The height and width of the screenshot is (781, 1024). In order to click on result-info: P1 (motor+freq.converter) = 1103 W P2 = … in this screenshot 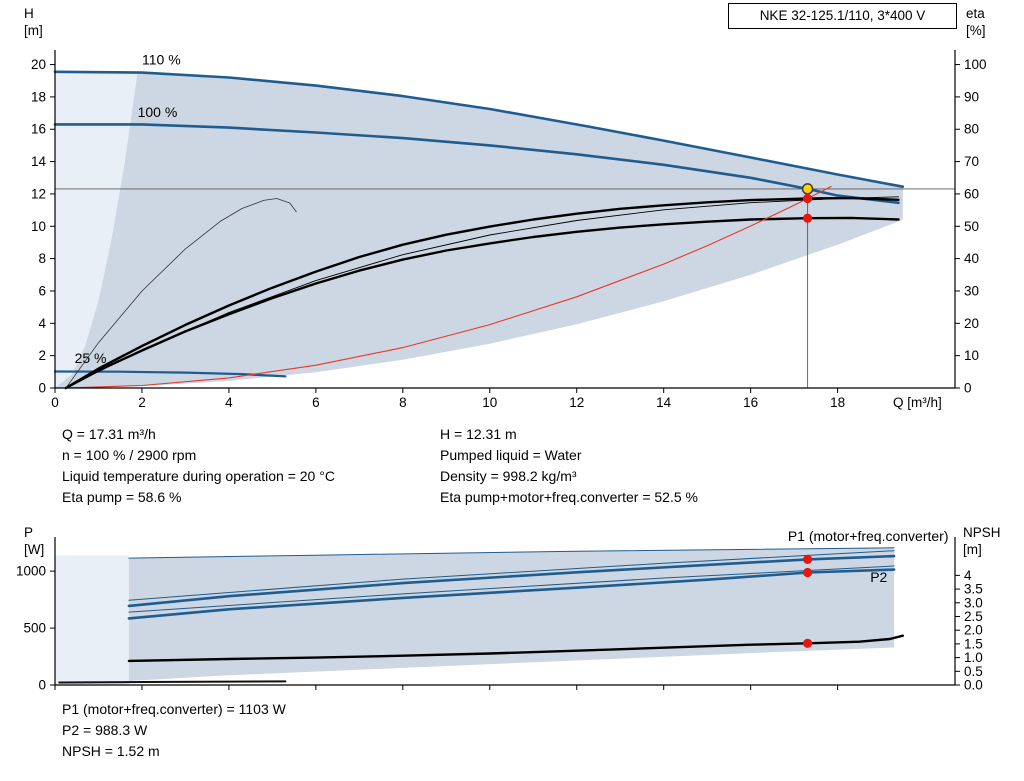, I will do `click(174, 730)`.